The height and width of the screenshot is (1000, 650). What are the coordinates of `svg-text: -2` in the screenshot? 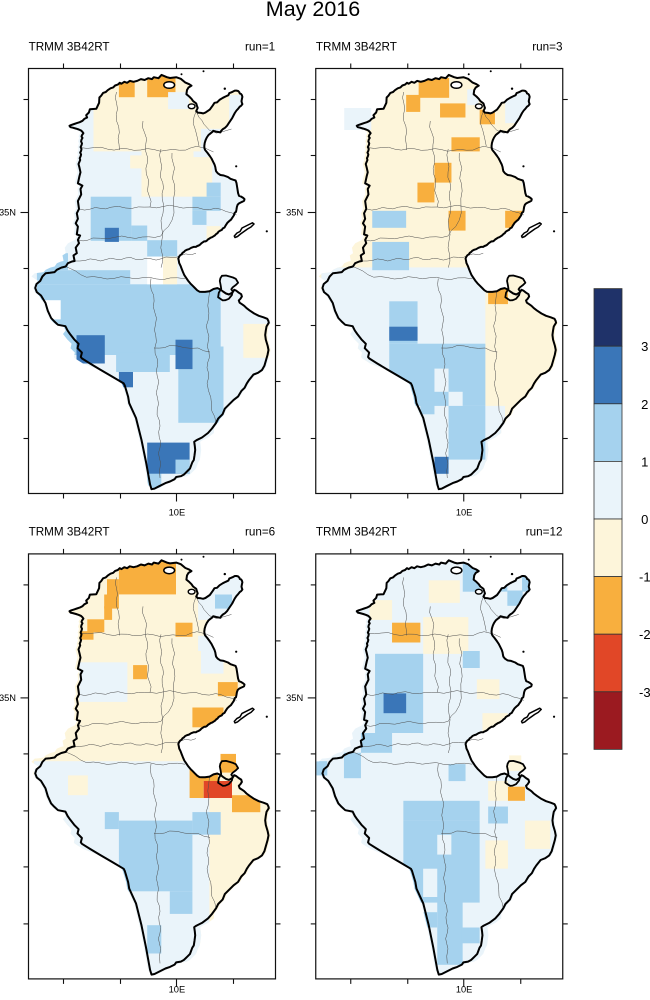 It's located at (644, 634).